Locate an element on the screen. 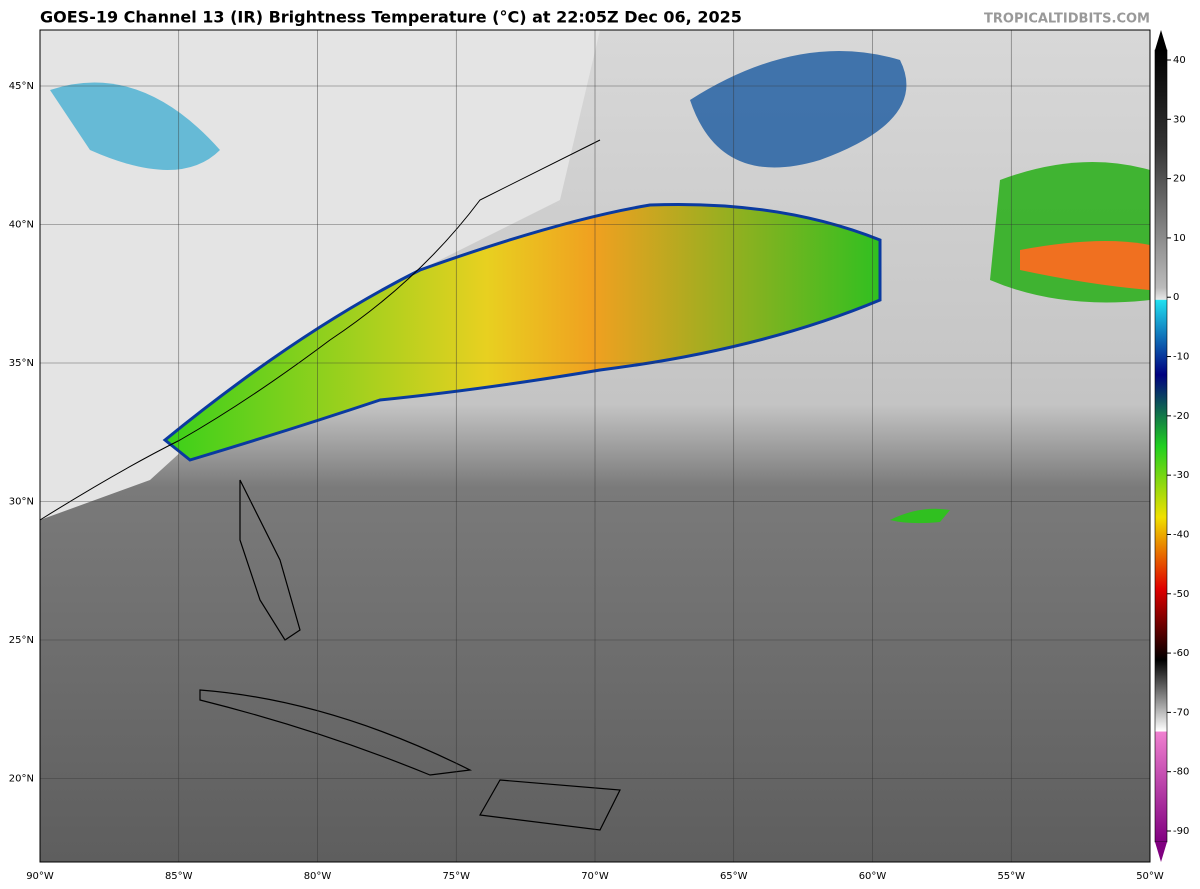  colorbar is located at coordinates (1161, 446).